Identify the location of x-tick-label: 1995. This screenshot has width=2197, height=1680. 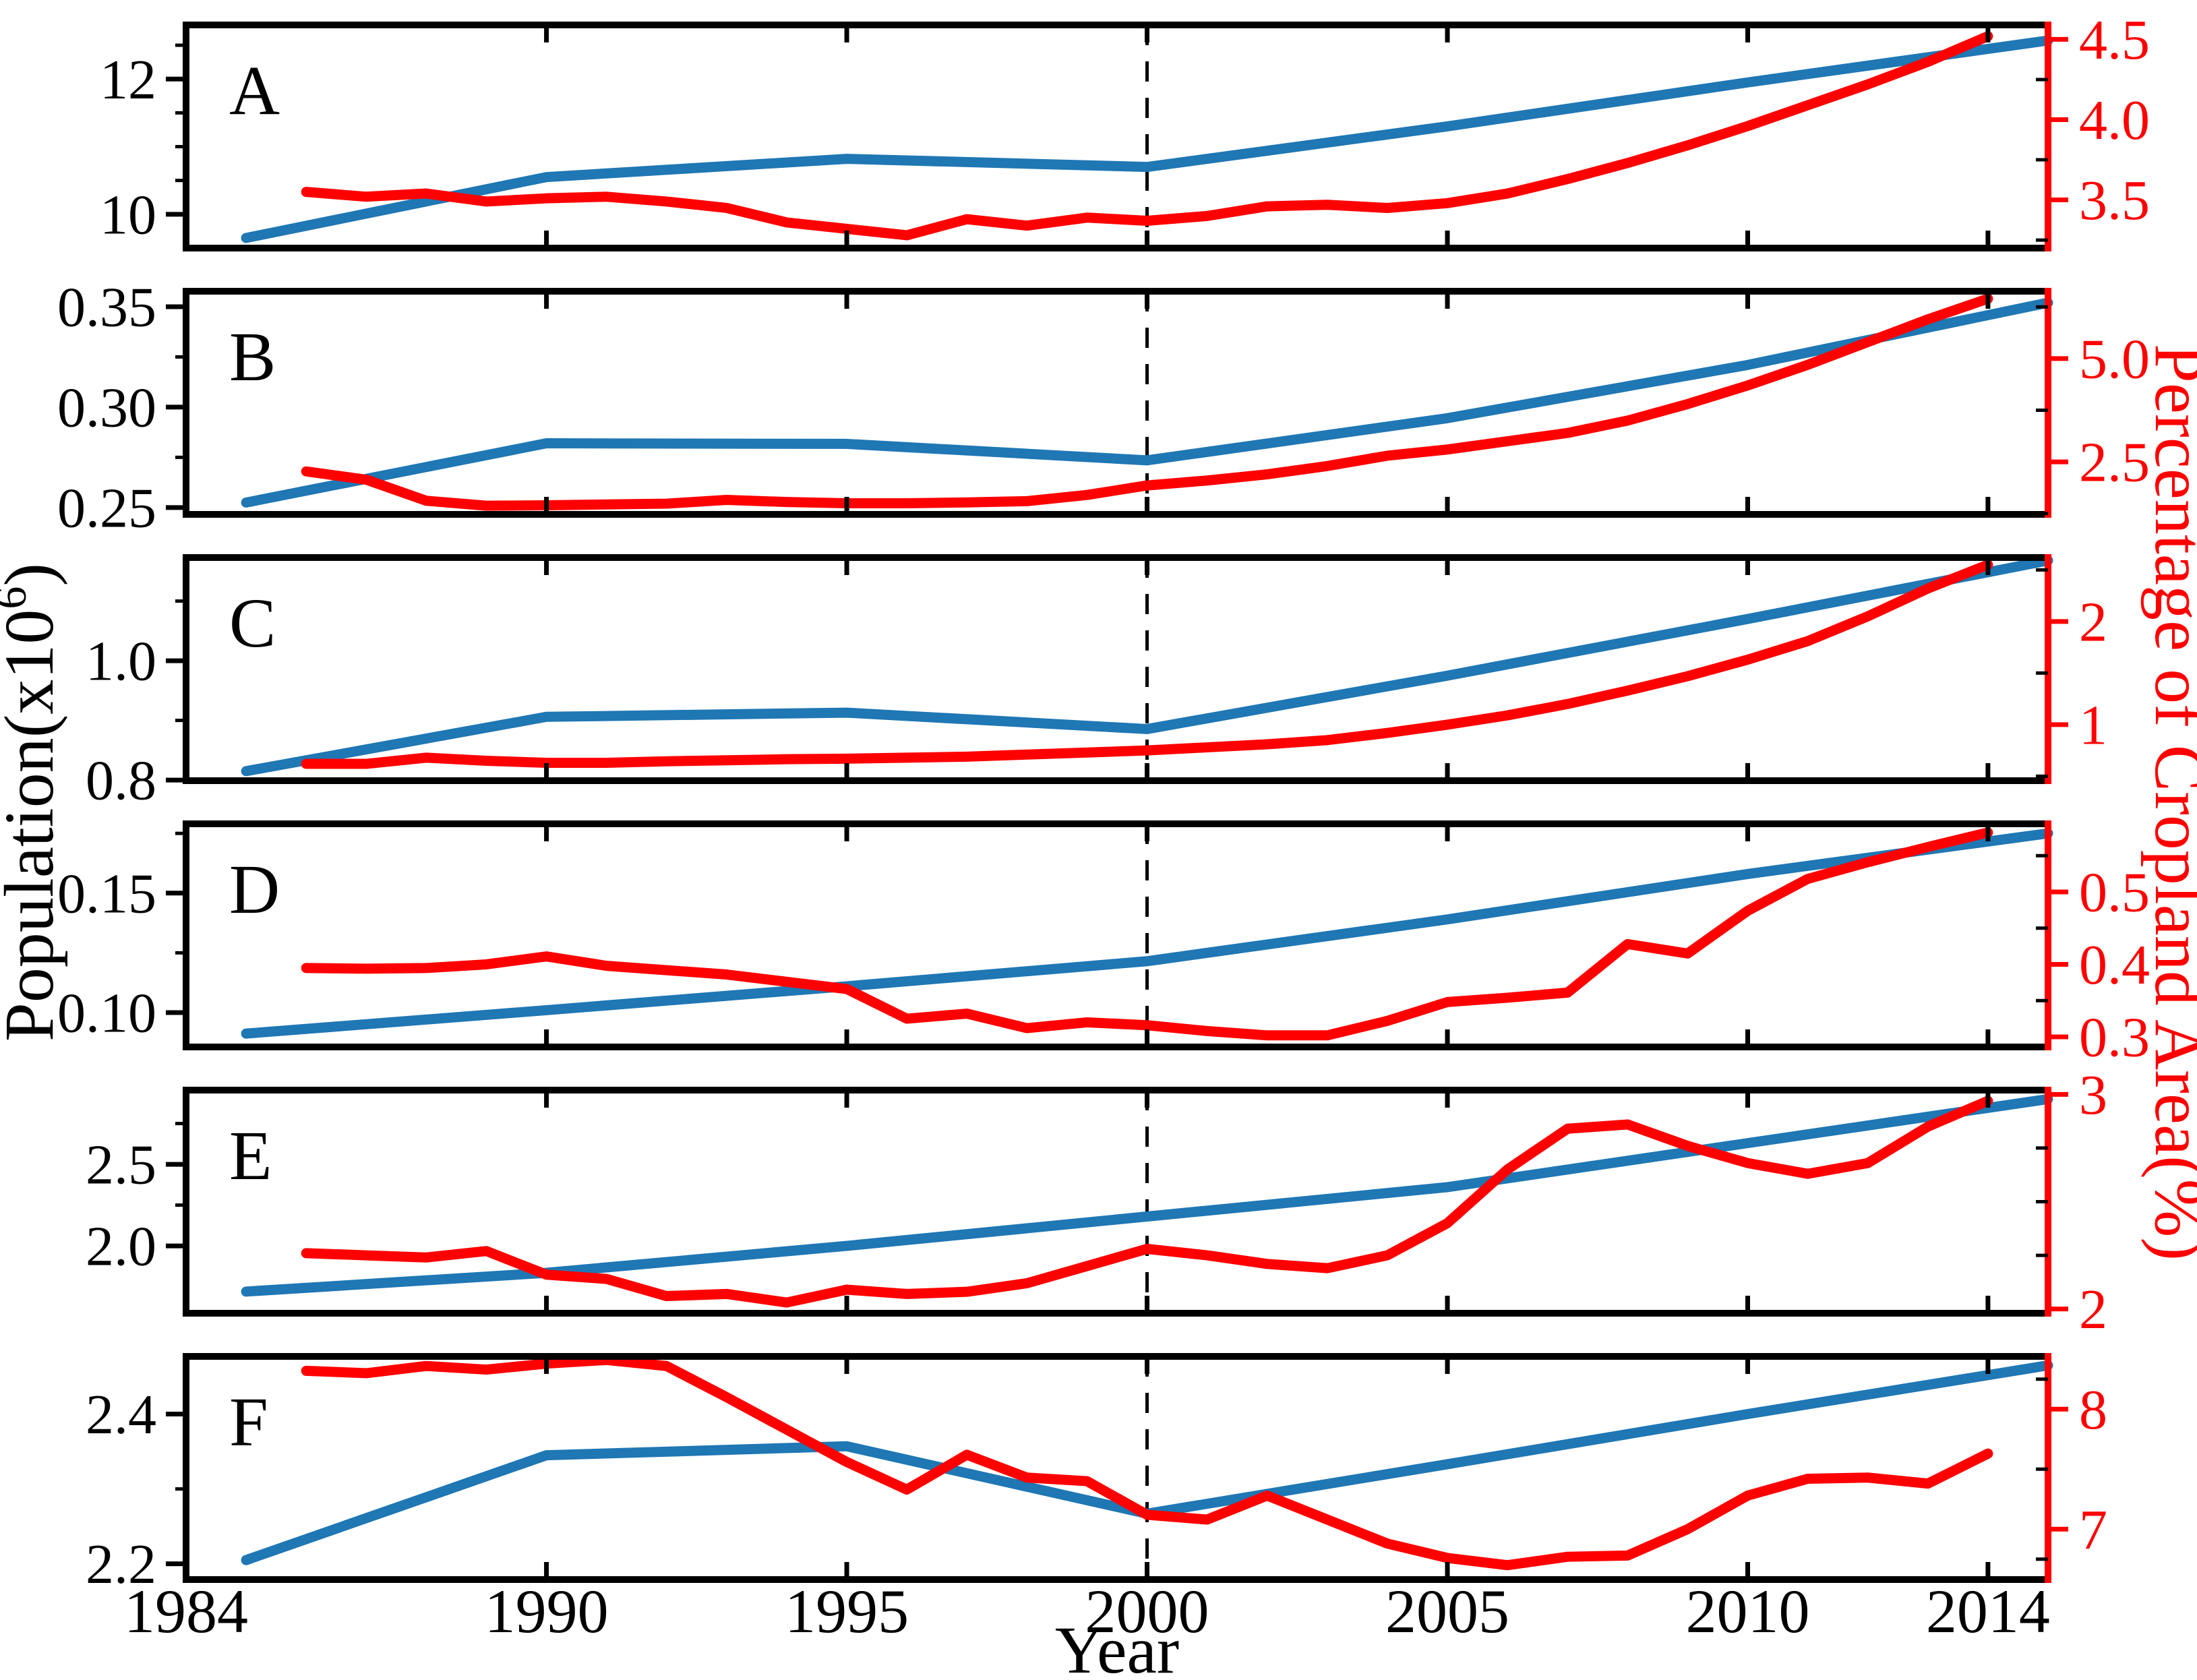
(847, 1611).